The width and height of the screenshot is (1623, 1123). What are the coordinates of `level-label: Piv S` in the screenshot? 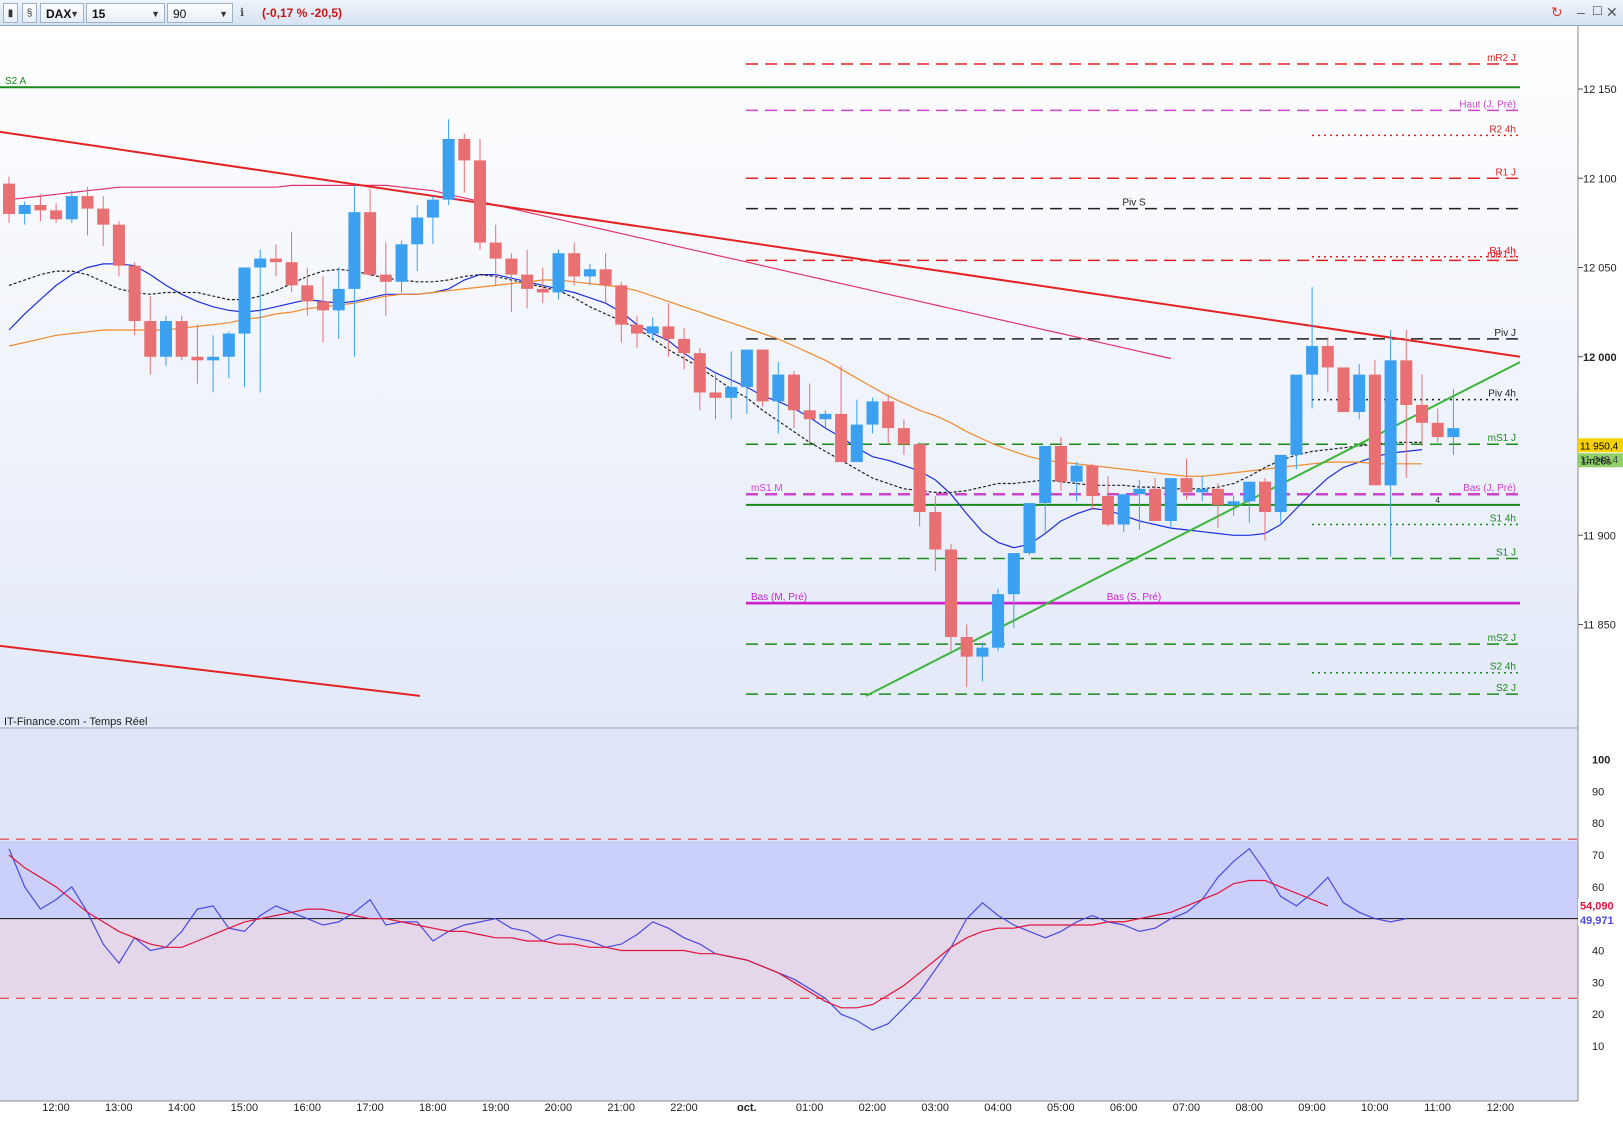 It's located at (1134, 203).